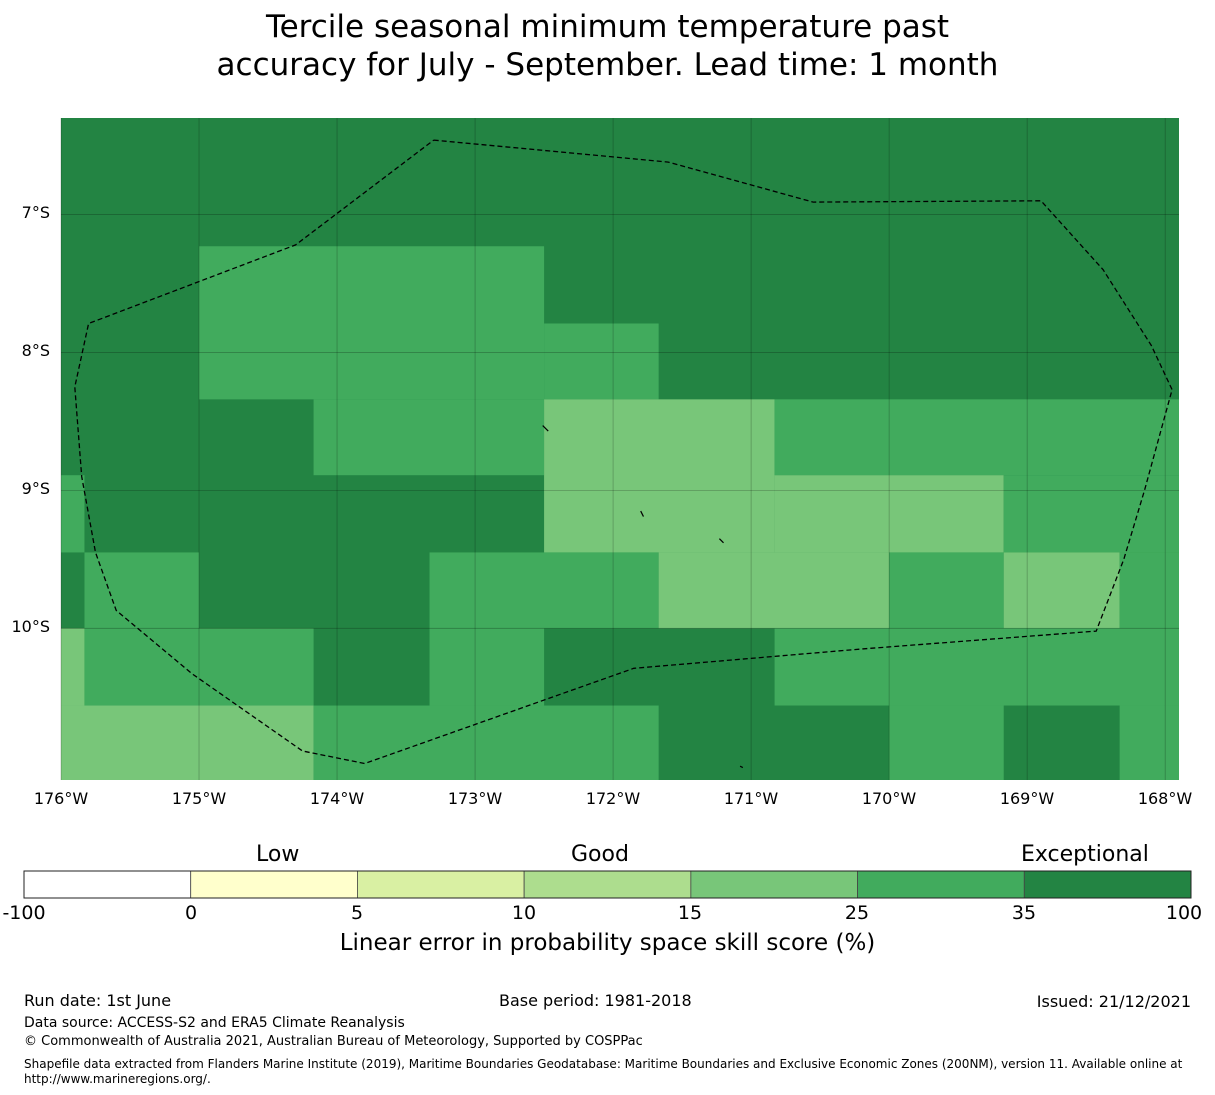 This screenshot has width=1215, height=1095. Describe the element at coordinates (24, 913) in the screenshot. I see `colorbar-tick: -100` at that location.